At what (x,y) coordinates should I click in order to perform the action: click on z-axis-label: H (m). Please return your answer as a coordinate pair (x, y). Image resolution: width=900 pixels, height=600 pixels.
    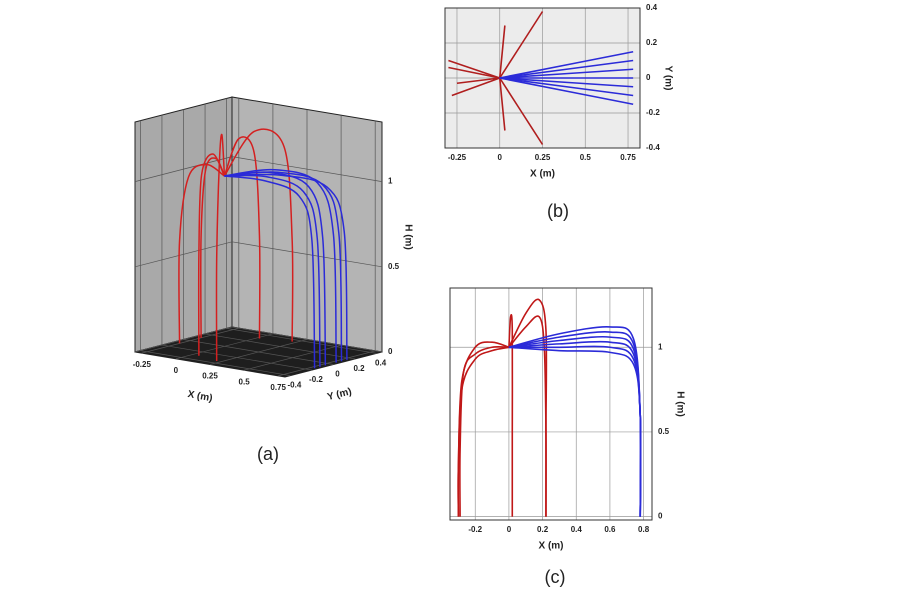
    Looking at the image, I should click on (407, 237).